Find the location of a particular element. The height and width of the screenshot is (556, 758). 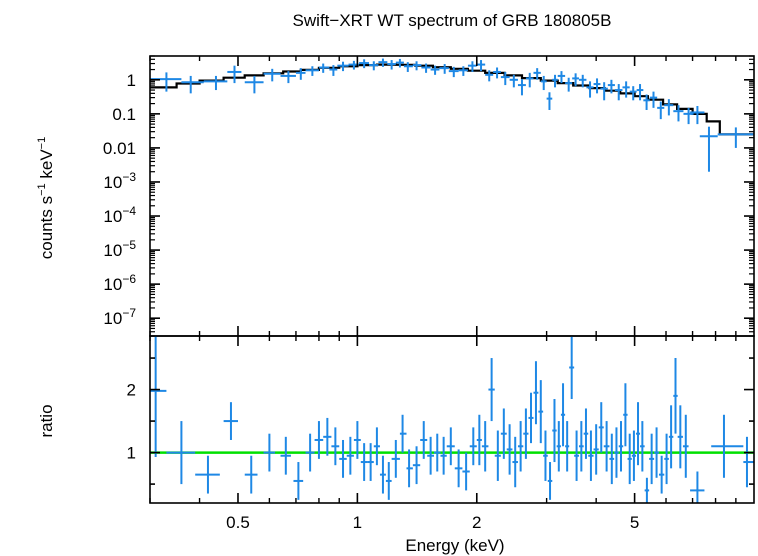

ratio-y-axis-label: ratio is located at coordinates (46, 420).